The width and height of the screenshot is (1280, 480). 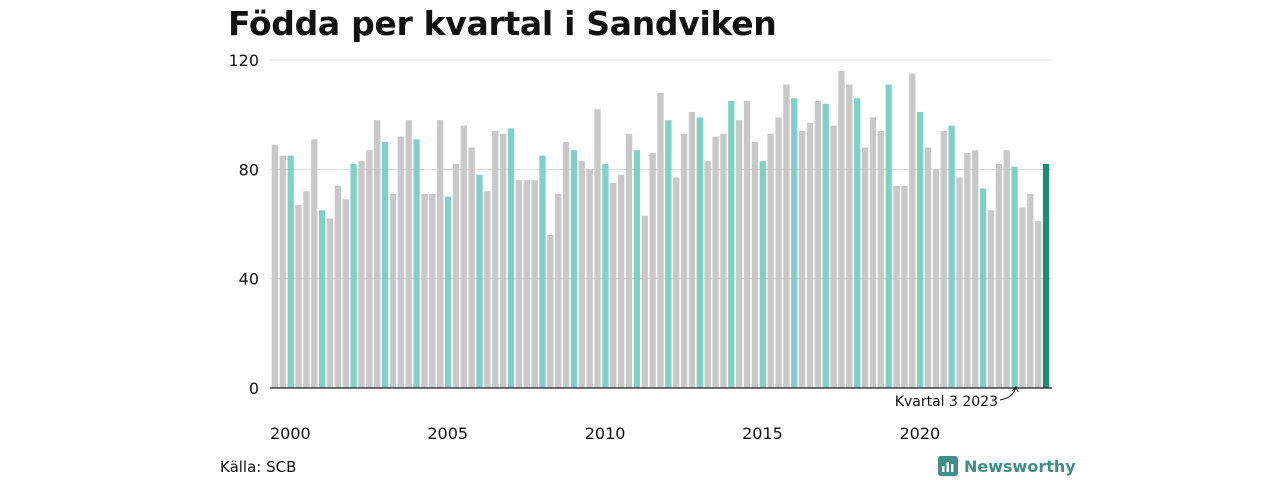 I want to click on x-tick-label: 2000, so click(x=290, y=433).